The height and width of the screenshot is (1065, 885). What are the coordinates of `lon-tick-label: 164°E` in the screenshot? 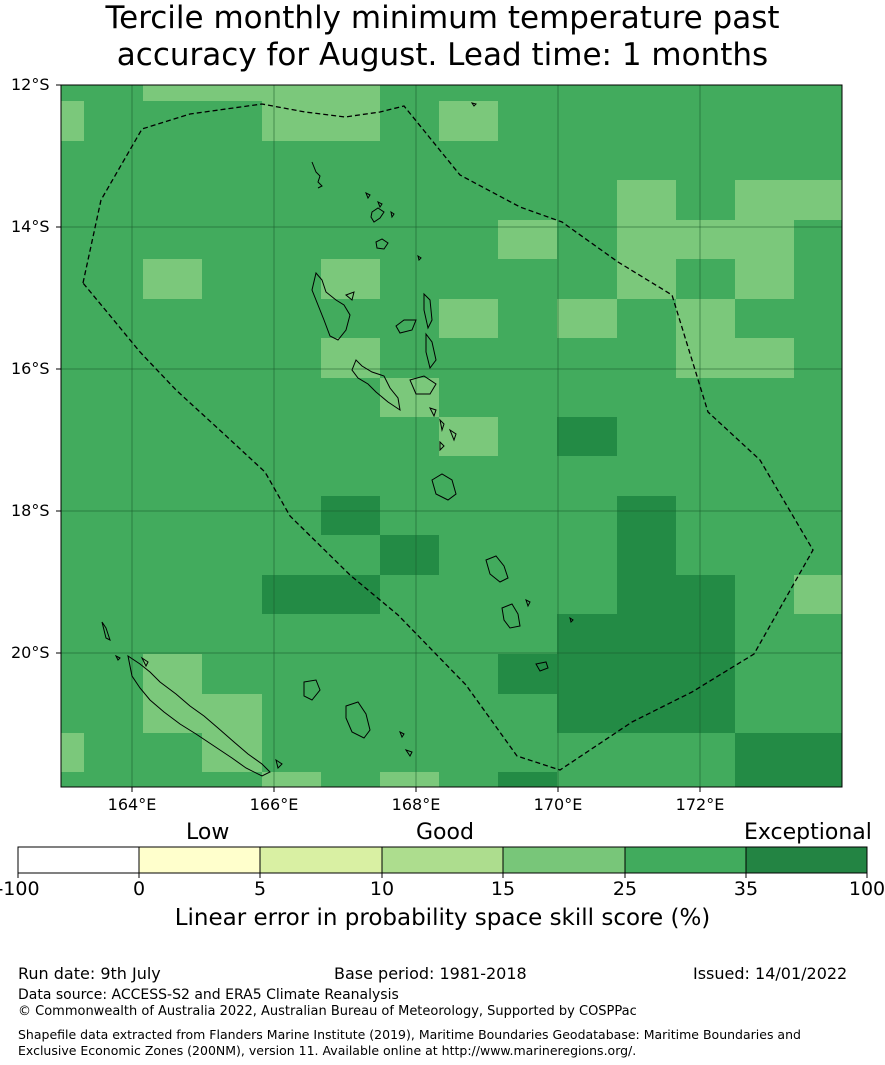 It's located at (132, 804).